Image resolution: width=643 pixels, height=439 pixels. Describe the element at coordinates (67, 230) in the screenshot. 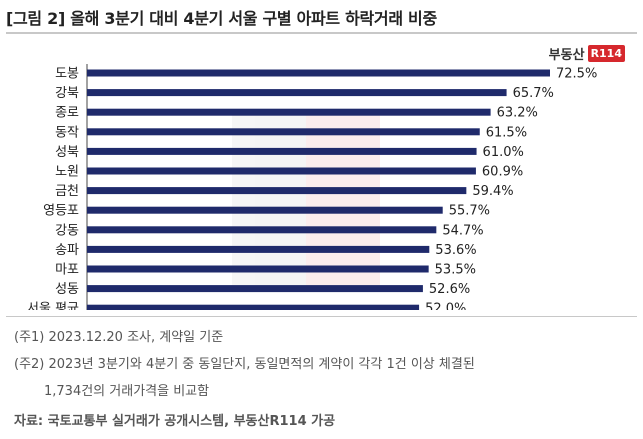

I see `category-label: 강동` at that location.